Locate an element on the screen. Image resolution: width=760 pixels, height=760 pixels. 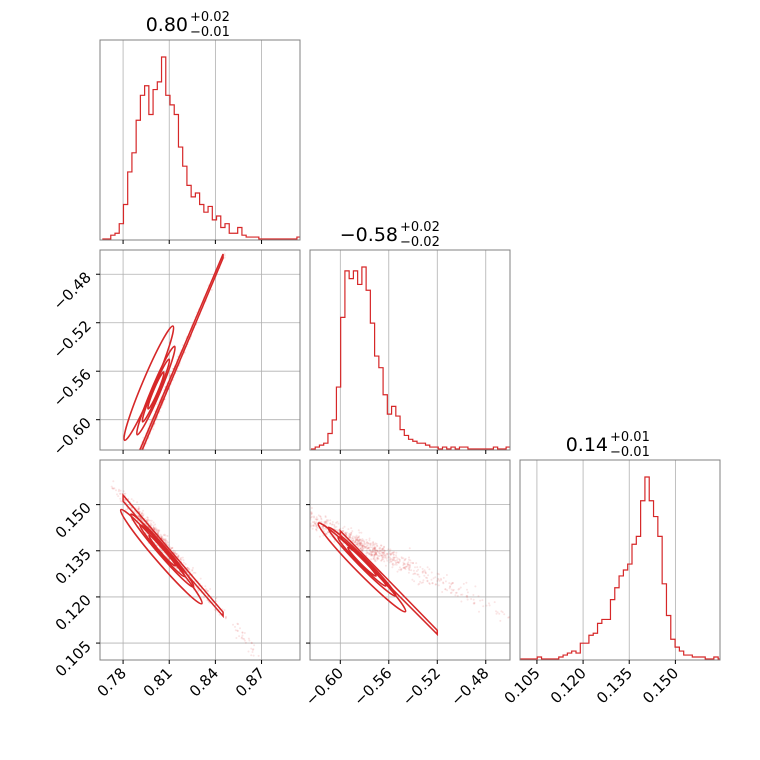
title-upper-0: +0.02 is located at coordinates (210, 17).